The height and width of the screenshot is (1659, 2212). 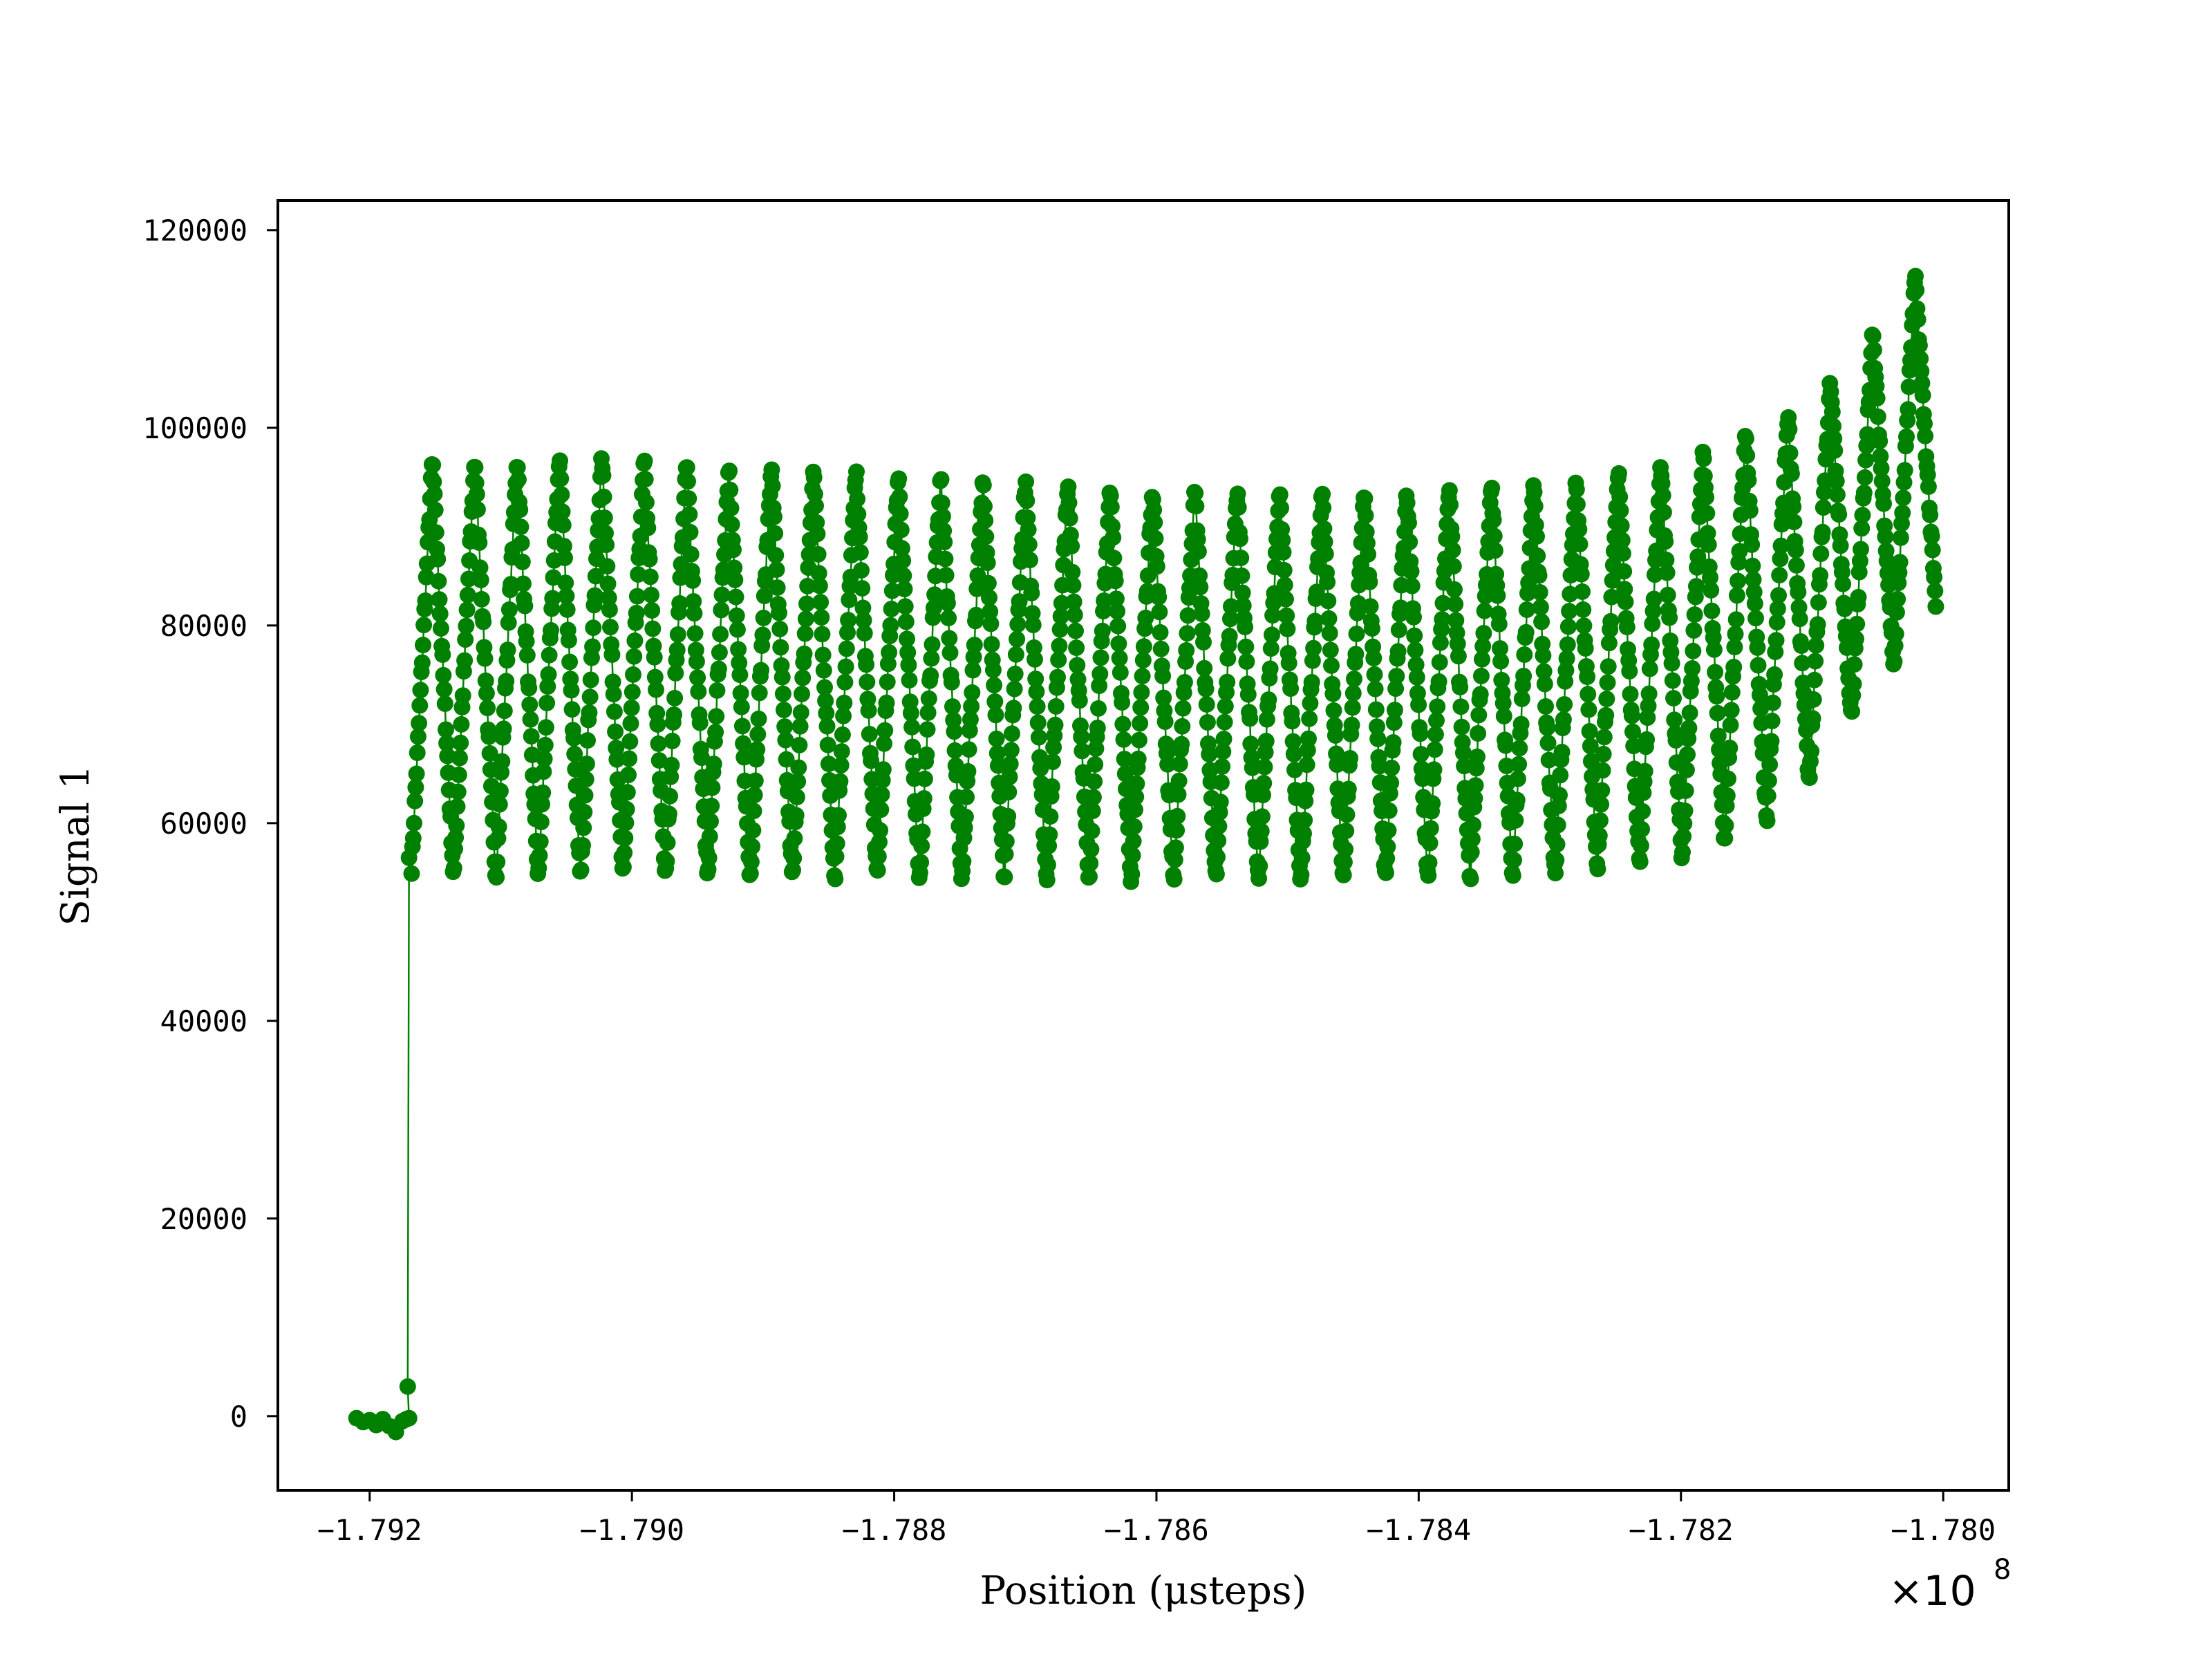 What do you see at coordinates (1932, 1591) in the screenshot?
I see `x-offset-label: ×10` at bounding box center [1932, 1591].